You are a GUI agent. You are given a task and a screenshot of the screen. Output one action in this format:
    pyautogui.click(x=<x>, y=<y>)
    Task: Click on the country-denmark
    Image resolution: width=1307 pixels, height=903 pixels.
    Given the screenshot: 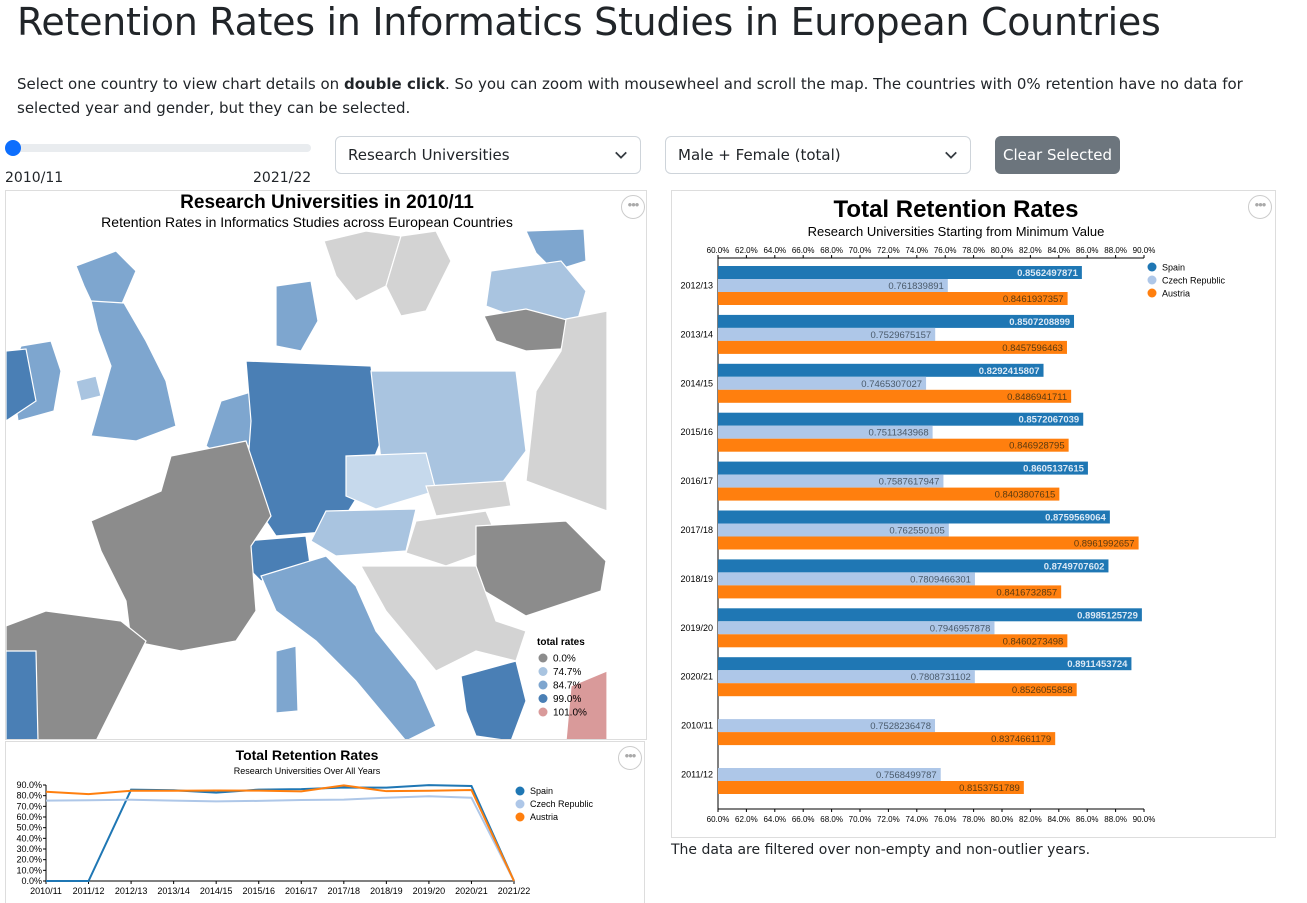 What is the action you would take?
    pyautogui.click(x=297, y=316)
    